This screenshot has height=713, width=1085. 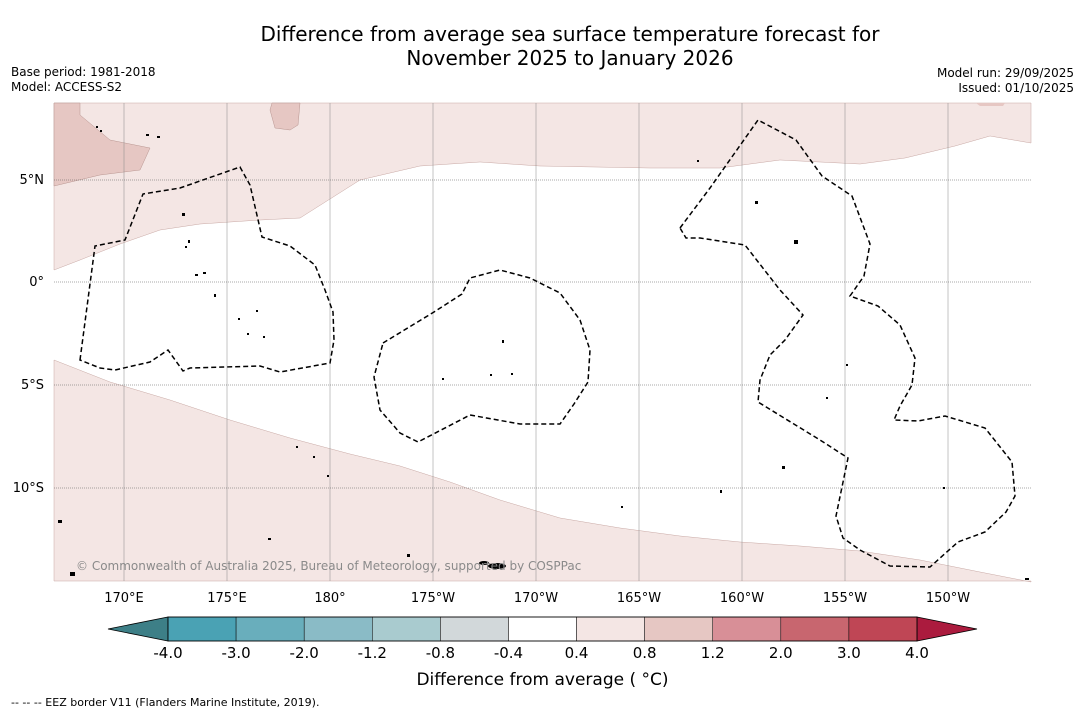 I want to click on lon-label: 170°W, so click(x=536, y=598).